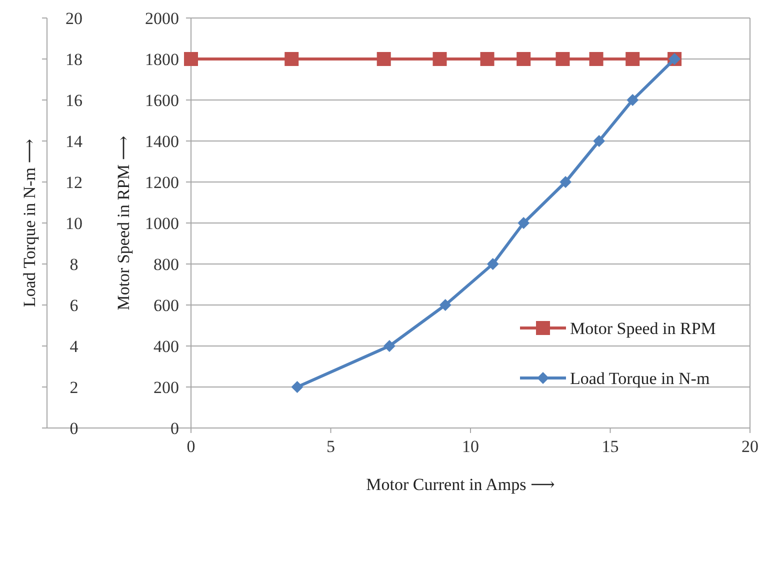  What do you see at coordinates (166, 305) in the screenshot?
I see `y-tick-label: 600` at bounding box center [166, 305].